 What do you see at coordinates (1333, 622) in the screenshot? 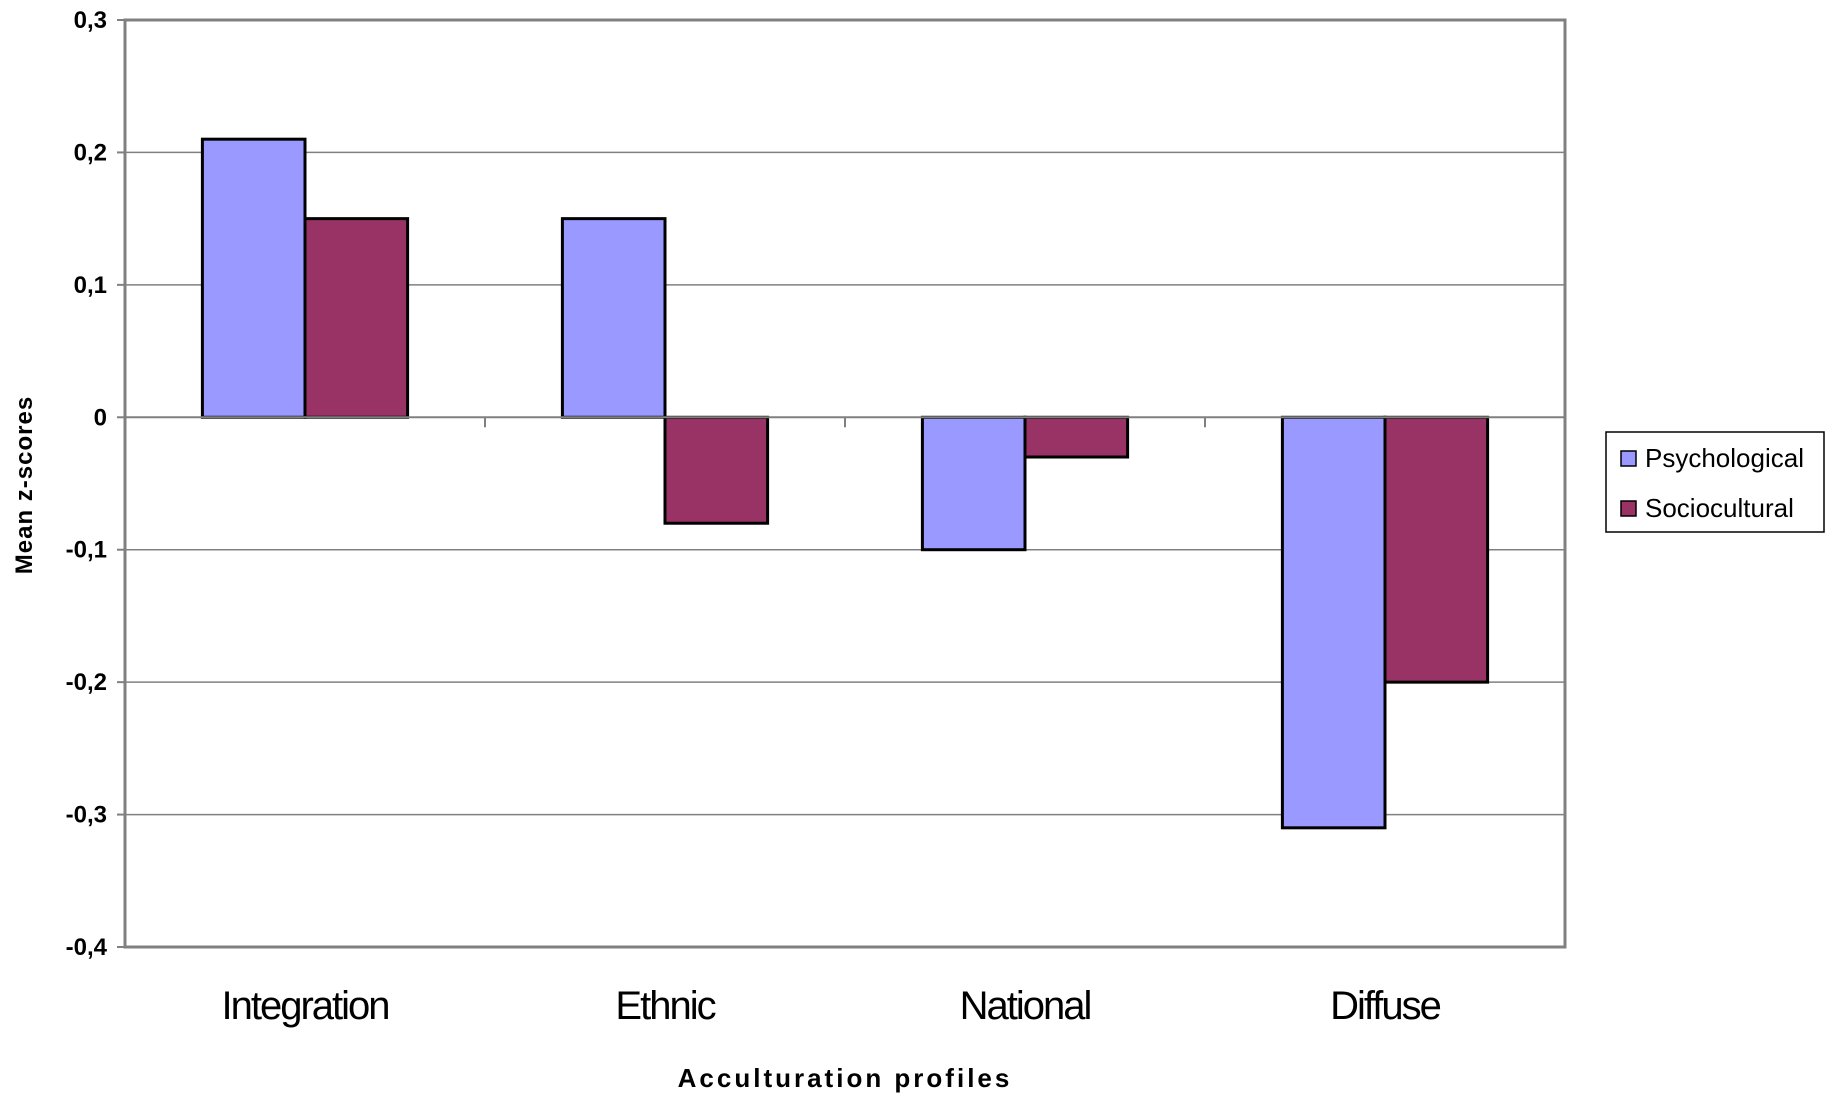
I see `bar-psychological-diffuse` at bounding box center [1333, 622].